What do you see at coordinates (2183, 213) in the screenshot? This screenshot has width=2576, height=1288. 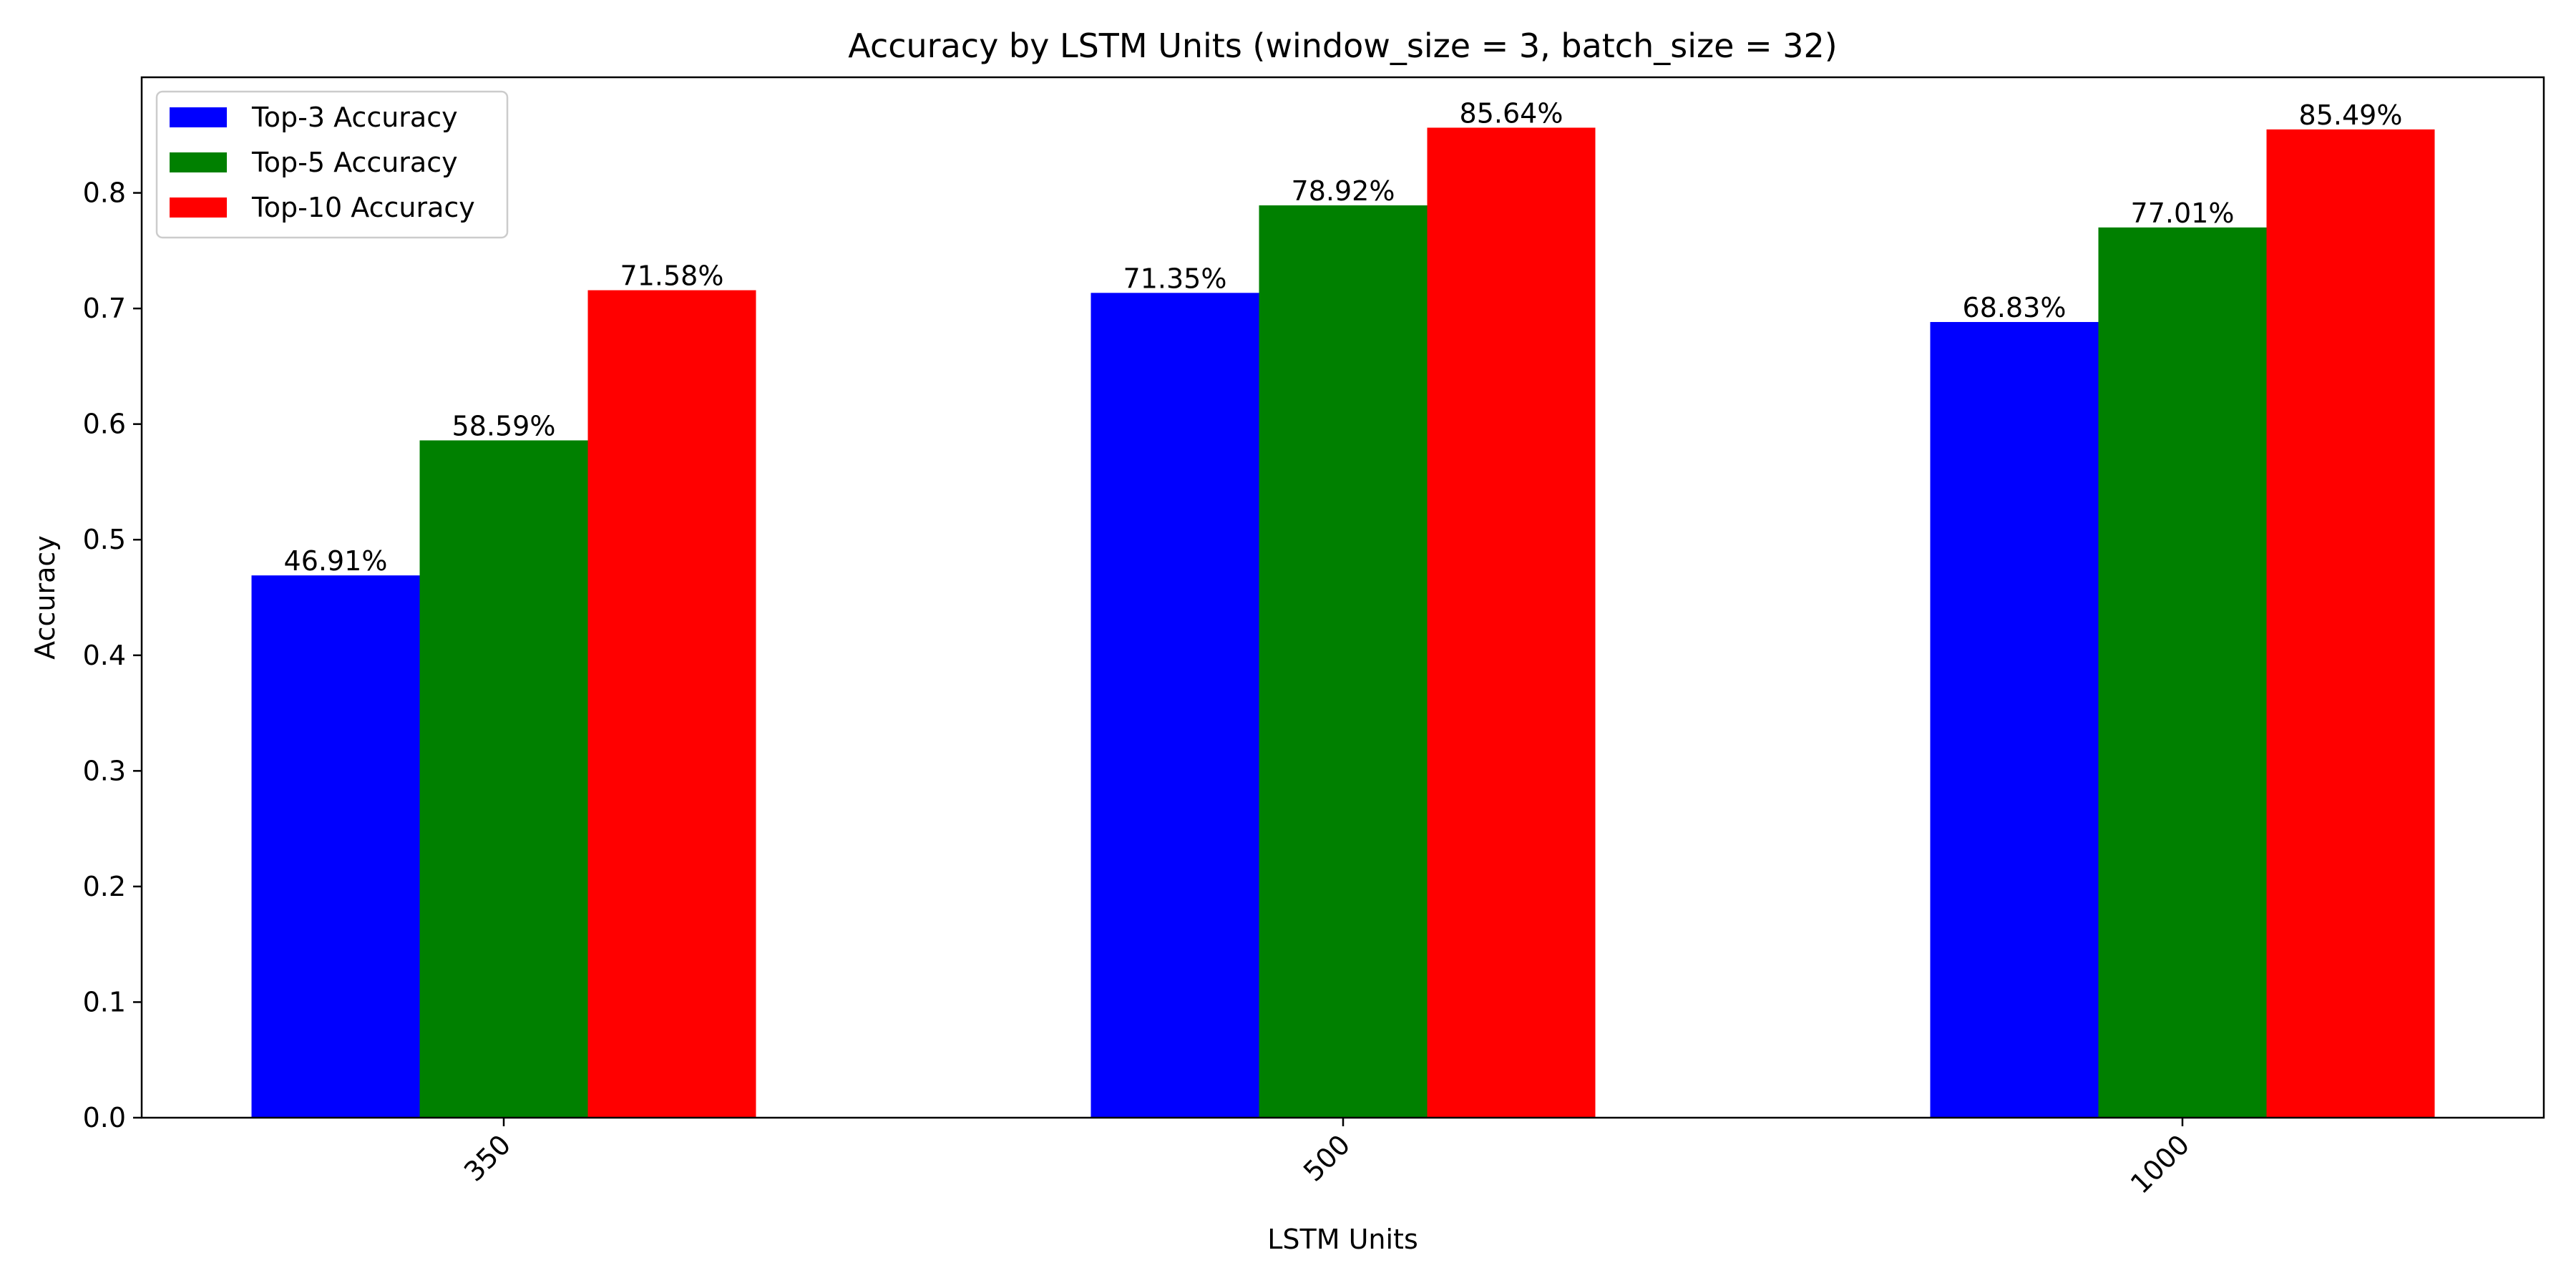 I see `bar-value-label: 77.01%` at bounding box center [2183, 213].